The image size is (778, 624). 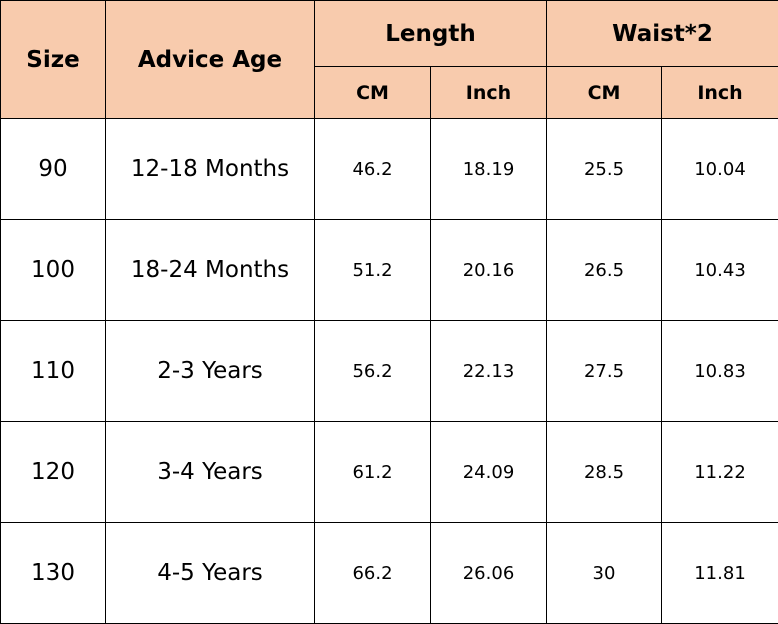 What do you see at coordinates (604, 371) in the screenshot?
I see `data-cell: 27.5` at bounding box center [604, 371].